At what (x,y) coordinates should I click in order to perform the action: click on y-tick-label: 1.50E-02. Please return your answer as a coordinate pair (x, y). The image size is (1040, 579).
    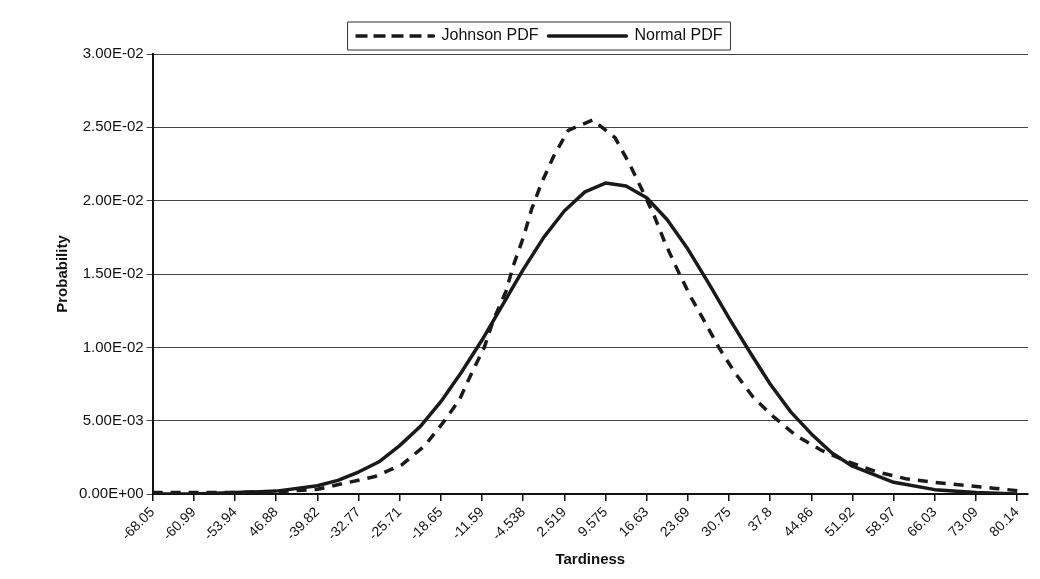
    Looking at the image, I should click on (113, 273).